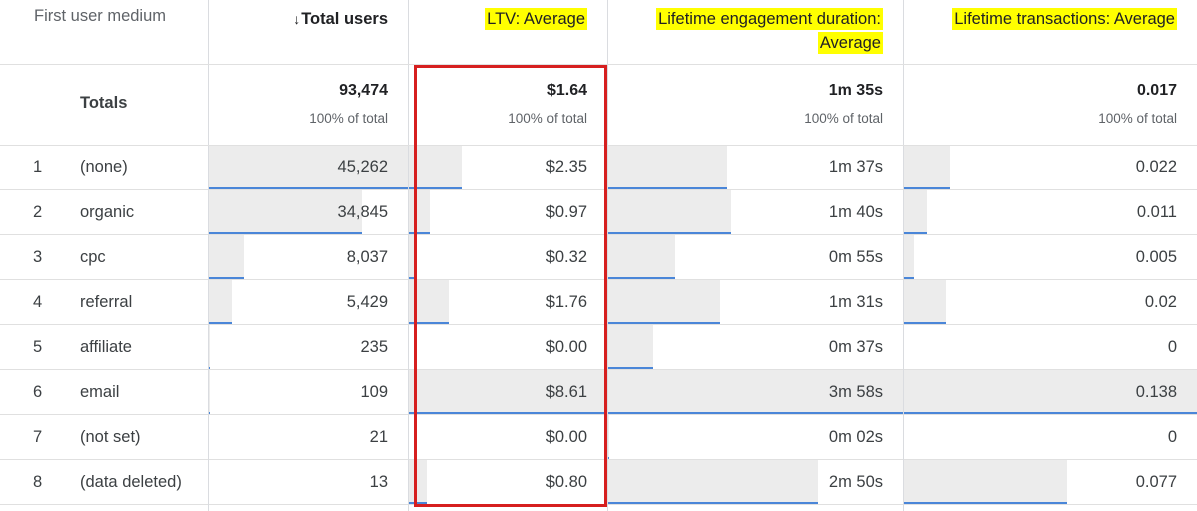 This screenshot has height=511, width=1197. Describe the element at coordinates (769, 31) in the screenshot. I see `header-engagement: Lifetime engagement duration: Average` at that location.